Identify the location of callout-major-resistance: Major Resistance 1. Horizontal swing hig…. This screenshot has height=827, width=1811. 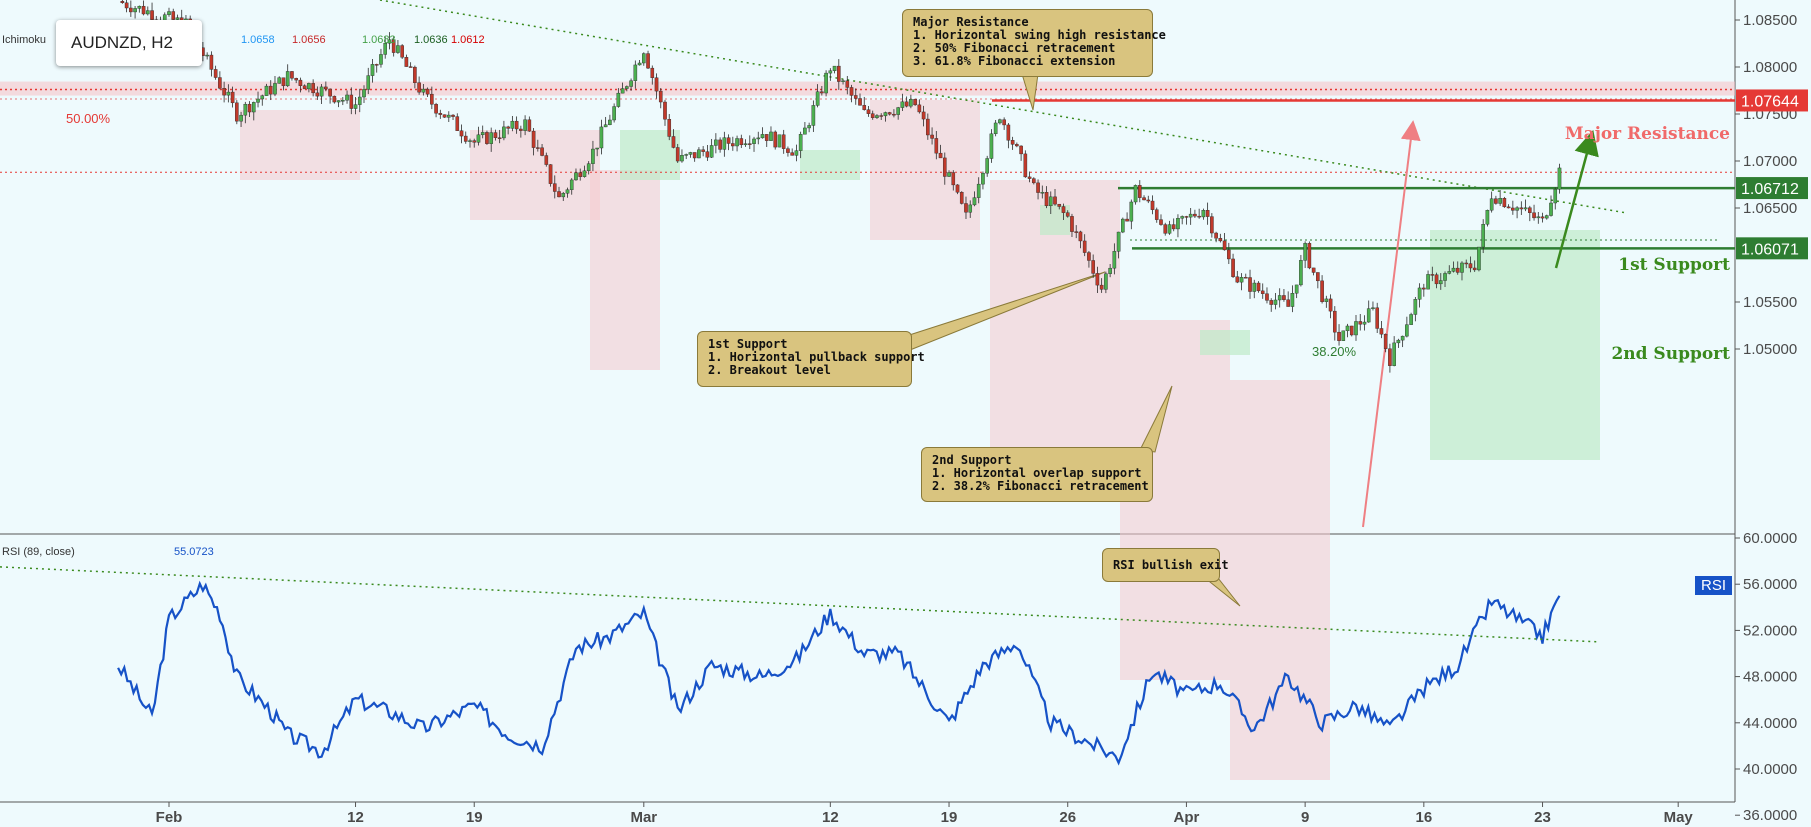
(1034, 43).